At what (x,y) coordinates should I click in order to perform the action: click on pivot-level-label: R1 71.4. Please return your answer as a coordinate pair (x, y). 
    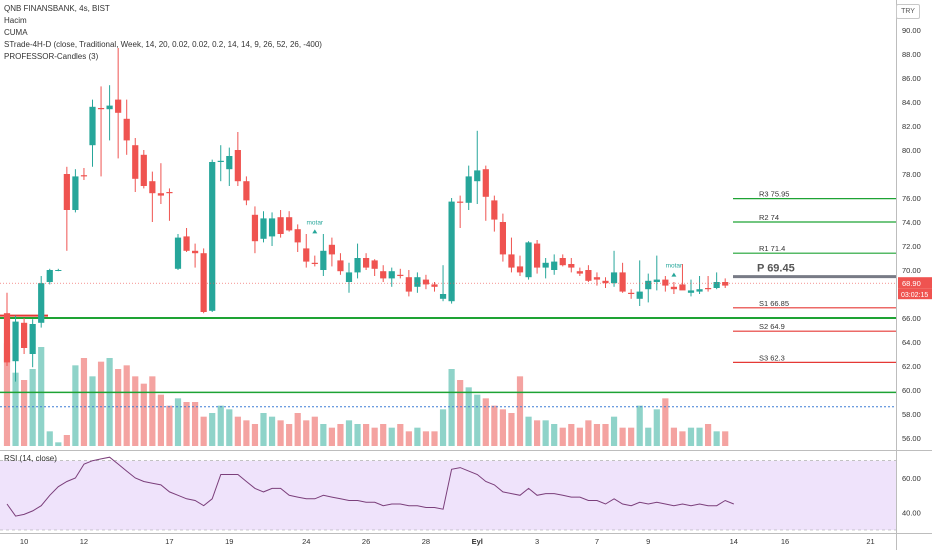
    Looking at the image, I should click on (772, 248).